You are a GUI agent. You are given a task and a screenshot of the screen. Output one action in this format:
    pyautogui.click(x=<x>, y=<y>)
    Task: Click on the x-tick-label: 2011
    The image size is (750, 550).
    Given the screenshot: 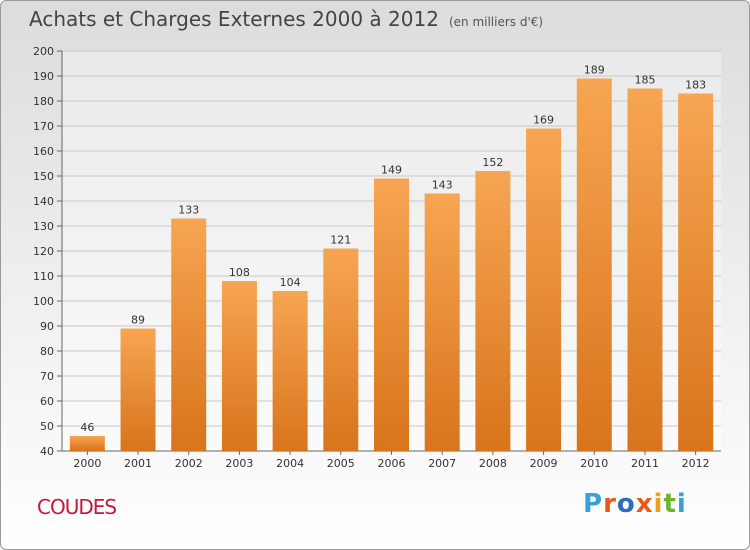 What is the action you would take?
    pyautogui.click(x=645, y=463)
    